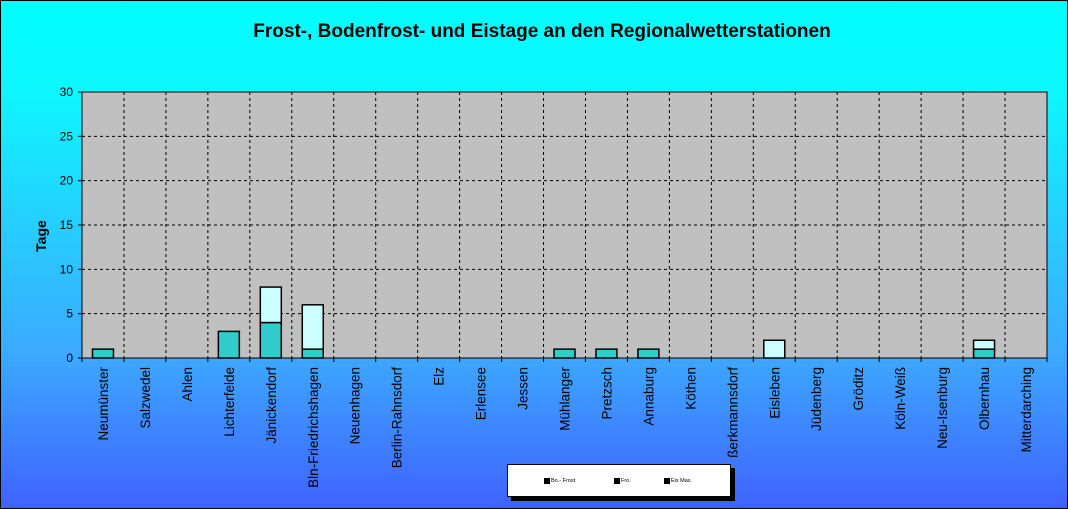 This screenshot has height=509, width=1068. I want to click on legend-item: Fro., so click(622, 481).